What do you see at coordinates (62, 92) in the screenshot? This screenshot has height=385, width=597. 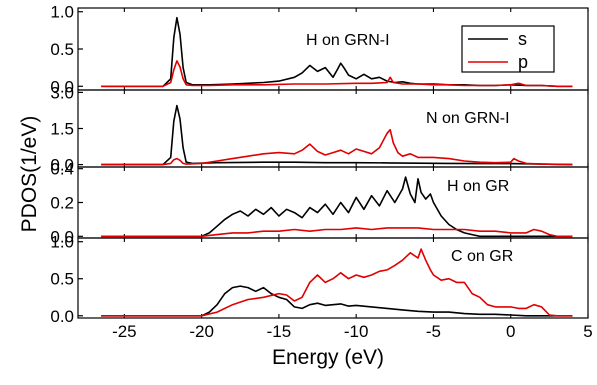 I see `y-tick-label: 3.0` at bounding box center [62, 92].